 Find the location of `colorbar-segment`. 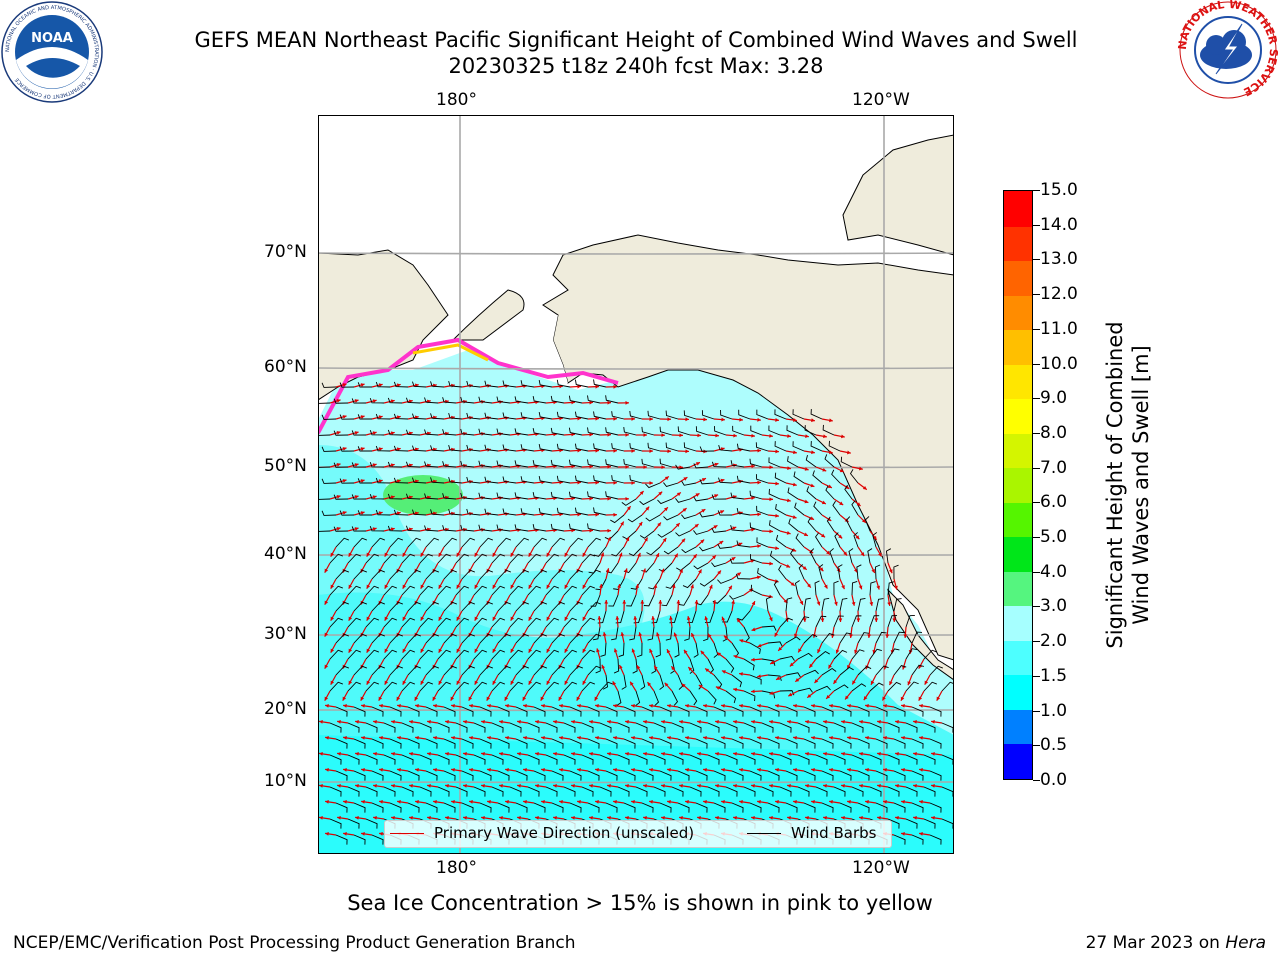

colorbar-segment is located at coordinates (1018, 416).